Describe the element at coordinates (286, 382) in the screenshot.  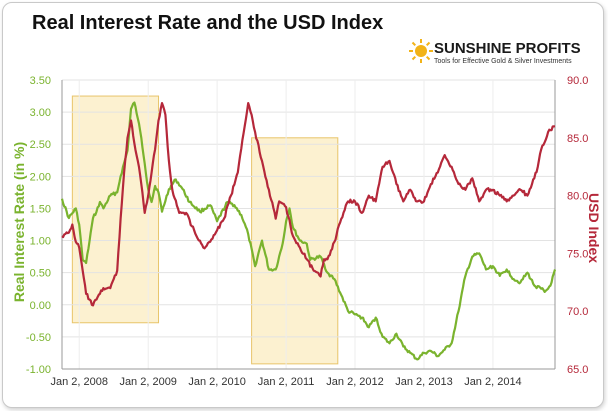
I see `x-tick-label: Jan 2, 2011` at that location.